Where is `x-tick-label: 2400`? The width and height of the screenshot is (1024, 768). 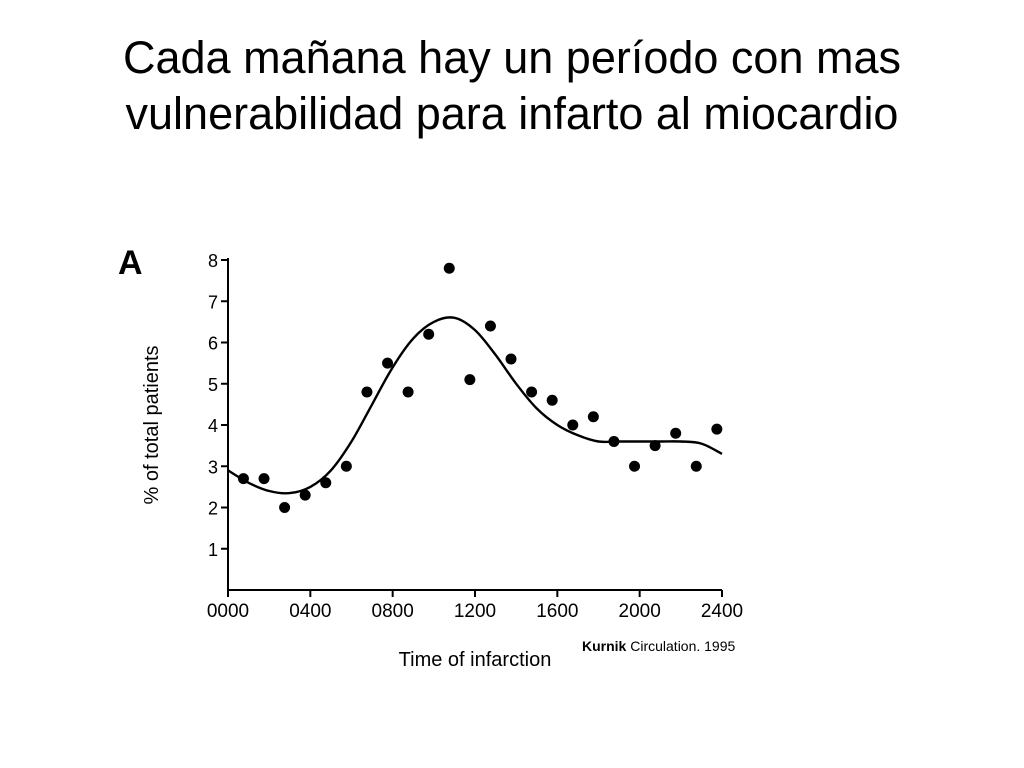
x-tick-label: 2400 is located at coordinates (722, 611).